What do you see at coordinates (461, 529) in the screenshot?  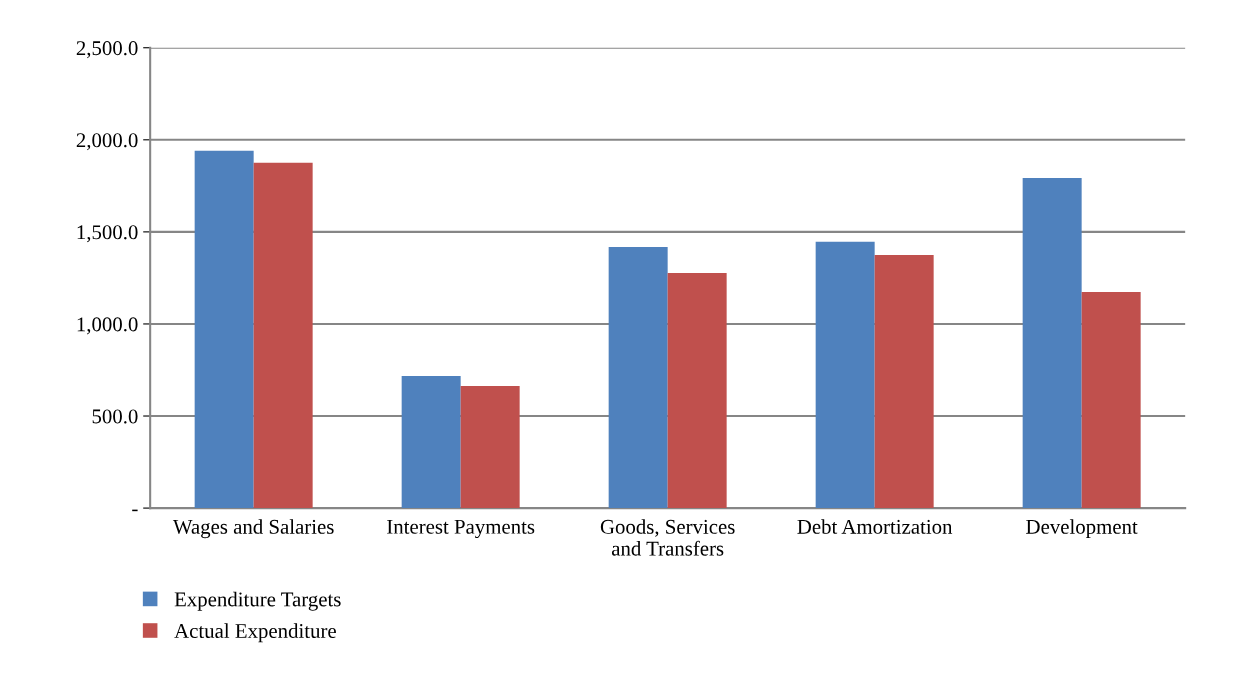 I see `x-tick-label: Interest Payments` at bounding box center [461, 529].